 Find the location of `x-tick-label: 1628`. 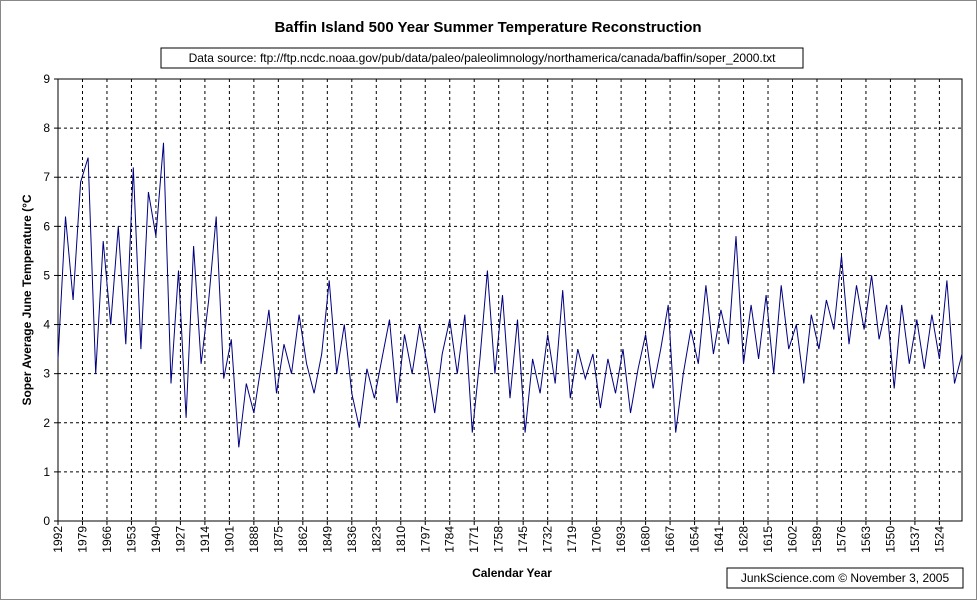

x-tick-label: 1628 is located at coordinates (744, 539).